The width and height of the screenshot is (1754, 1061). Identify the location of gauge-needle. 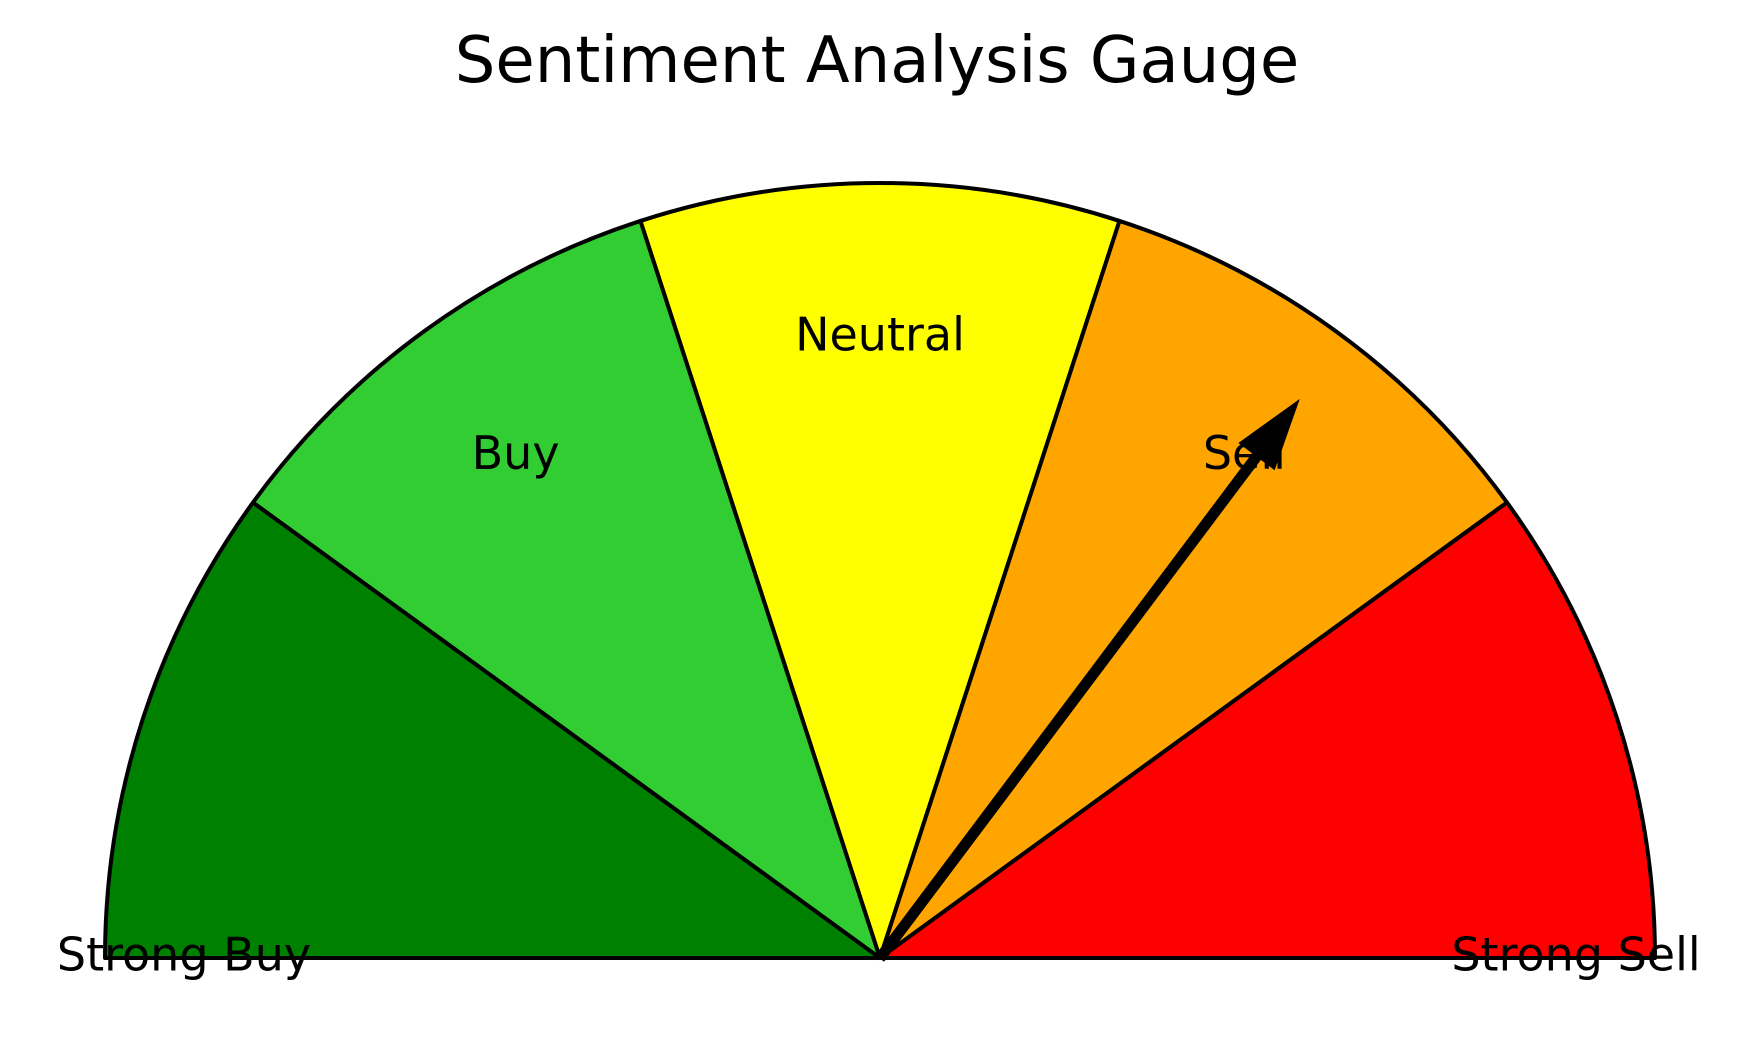
(1087, 680).